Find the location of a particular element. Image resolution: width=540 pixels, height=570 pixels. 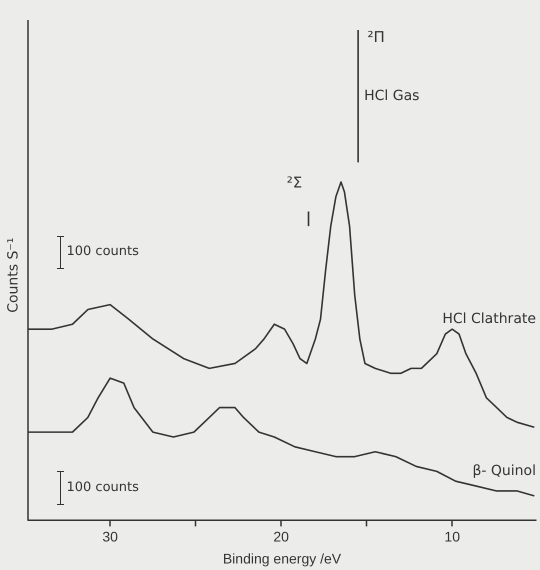

series-label: HCl Gas is located at coordinates (392, 96).